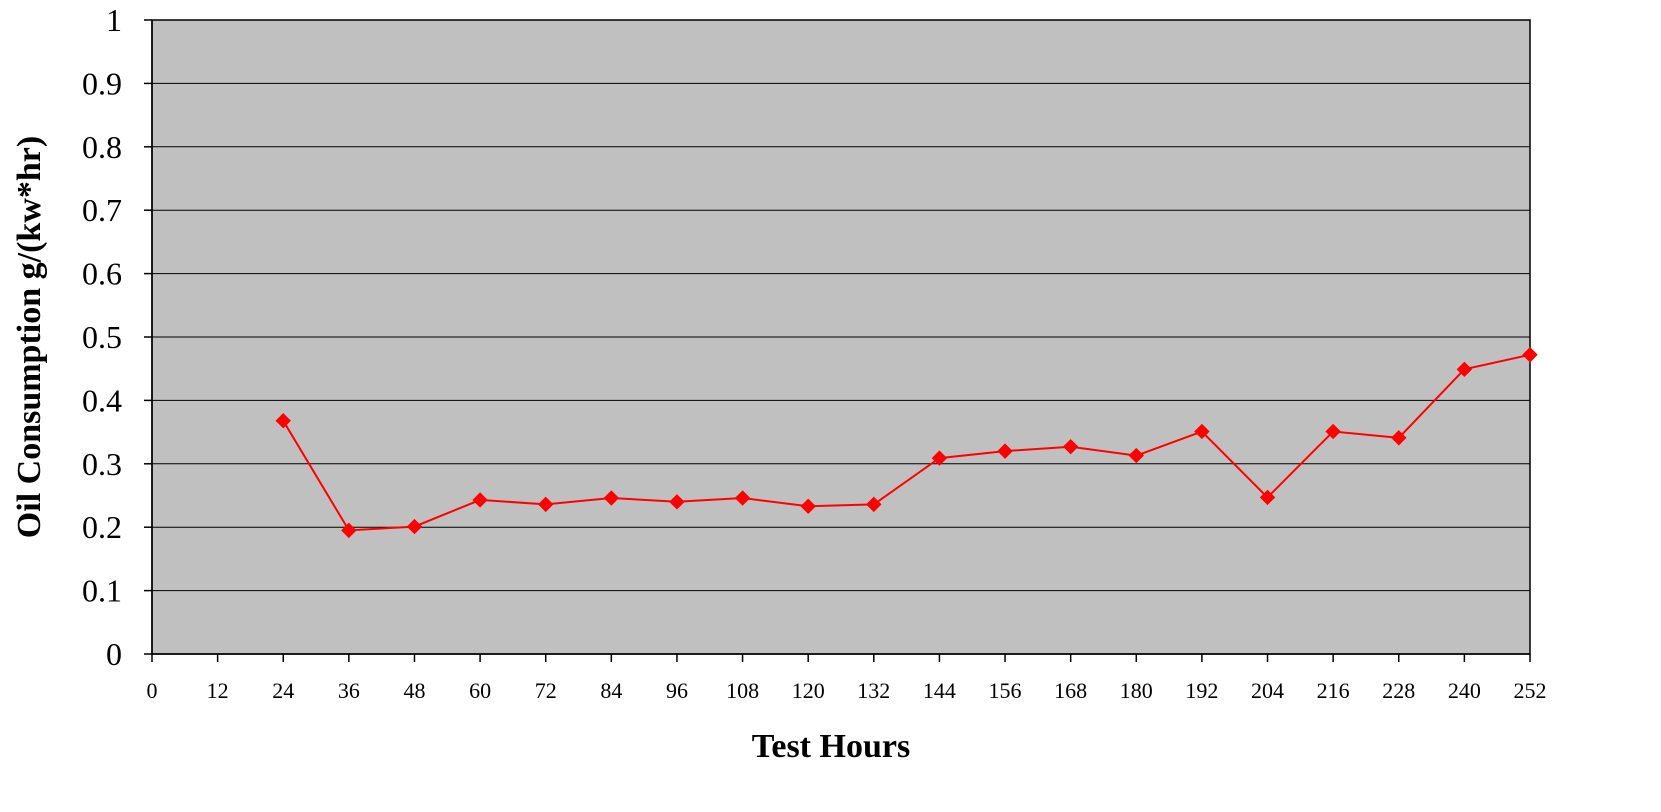  I want to click on x-tick-label: 96, so click(677, 690).